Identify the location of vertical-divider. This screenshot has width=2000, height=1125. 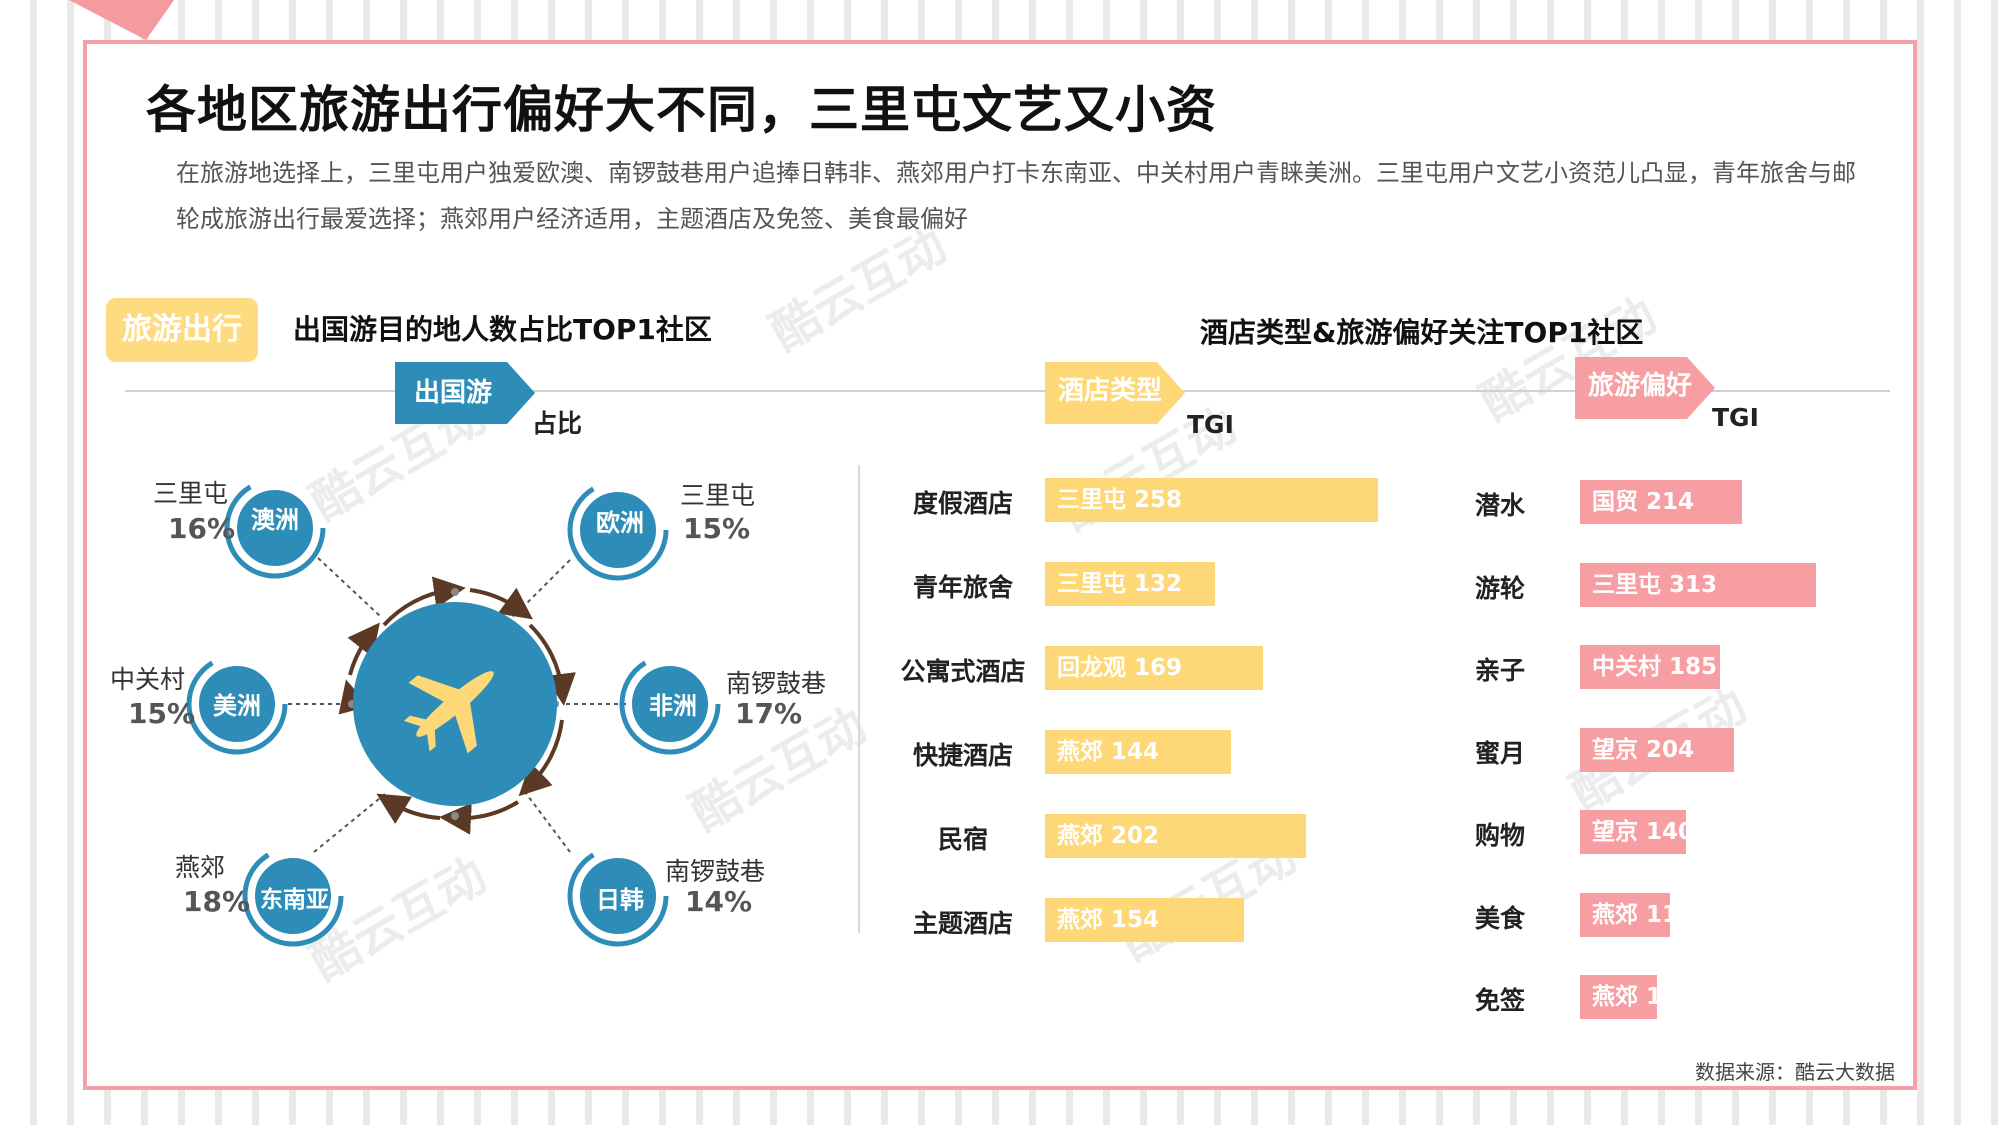
(859, 699).